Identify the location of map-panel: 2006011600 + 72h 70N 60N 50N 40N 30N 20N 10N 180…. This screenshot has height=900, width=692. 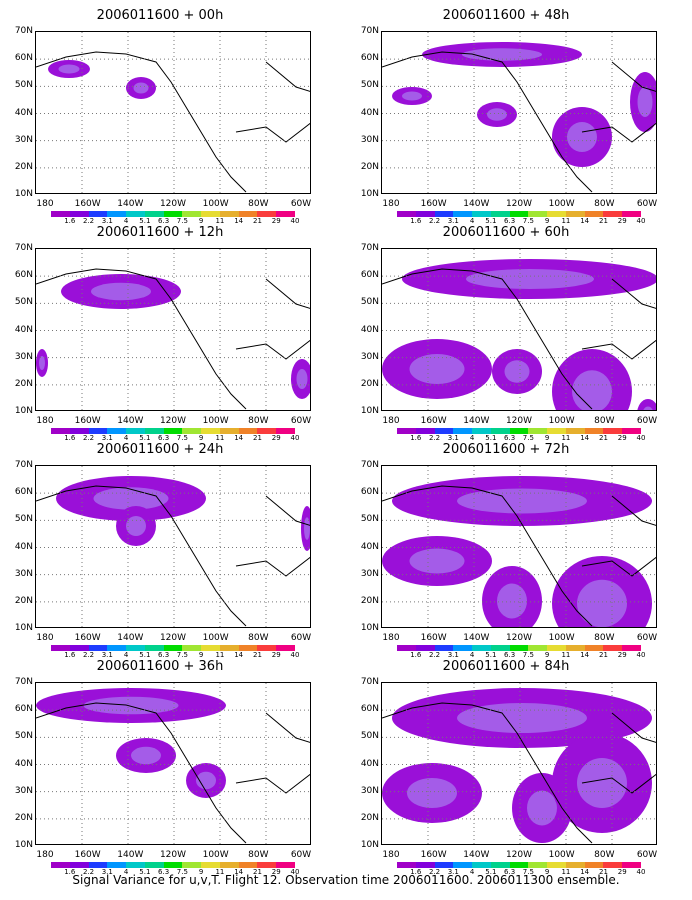
(506, 550).